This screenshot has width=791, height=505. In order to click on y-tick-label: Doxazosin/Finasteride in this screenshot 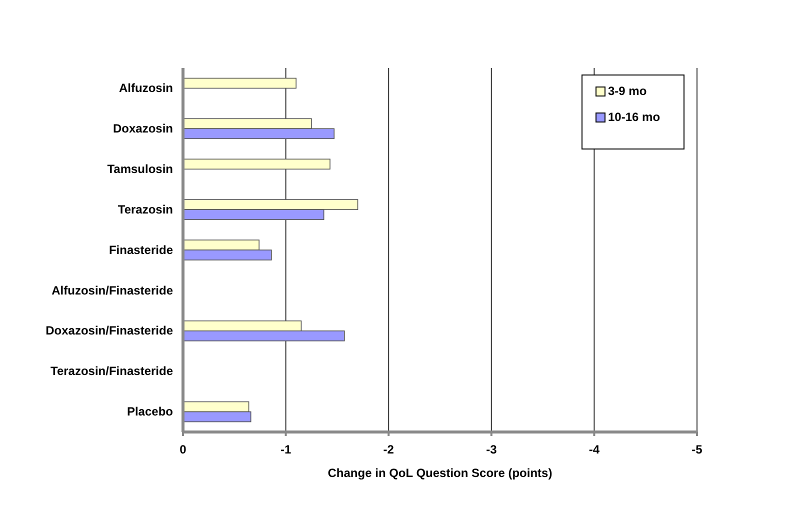, I will do `click(110, 331)`.